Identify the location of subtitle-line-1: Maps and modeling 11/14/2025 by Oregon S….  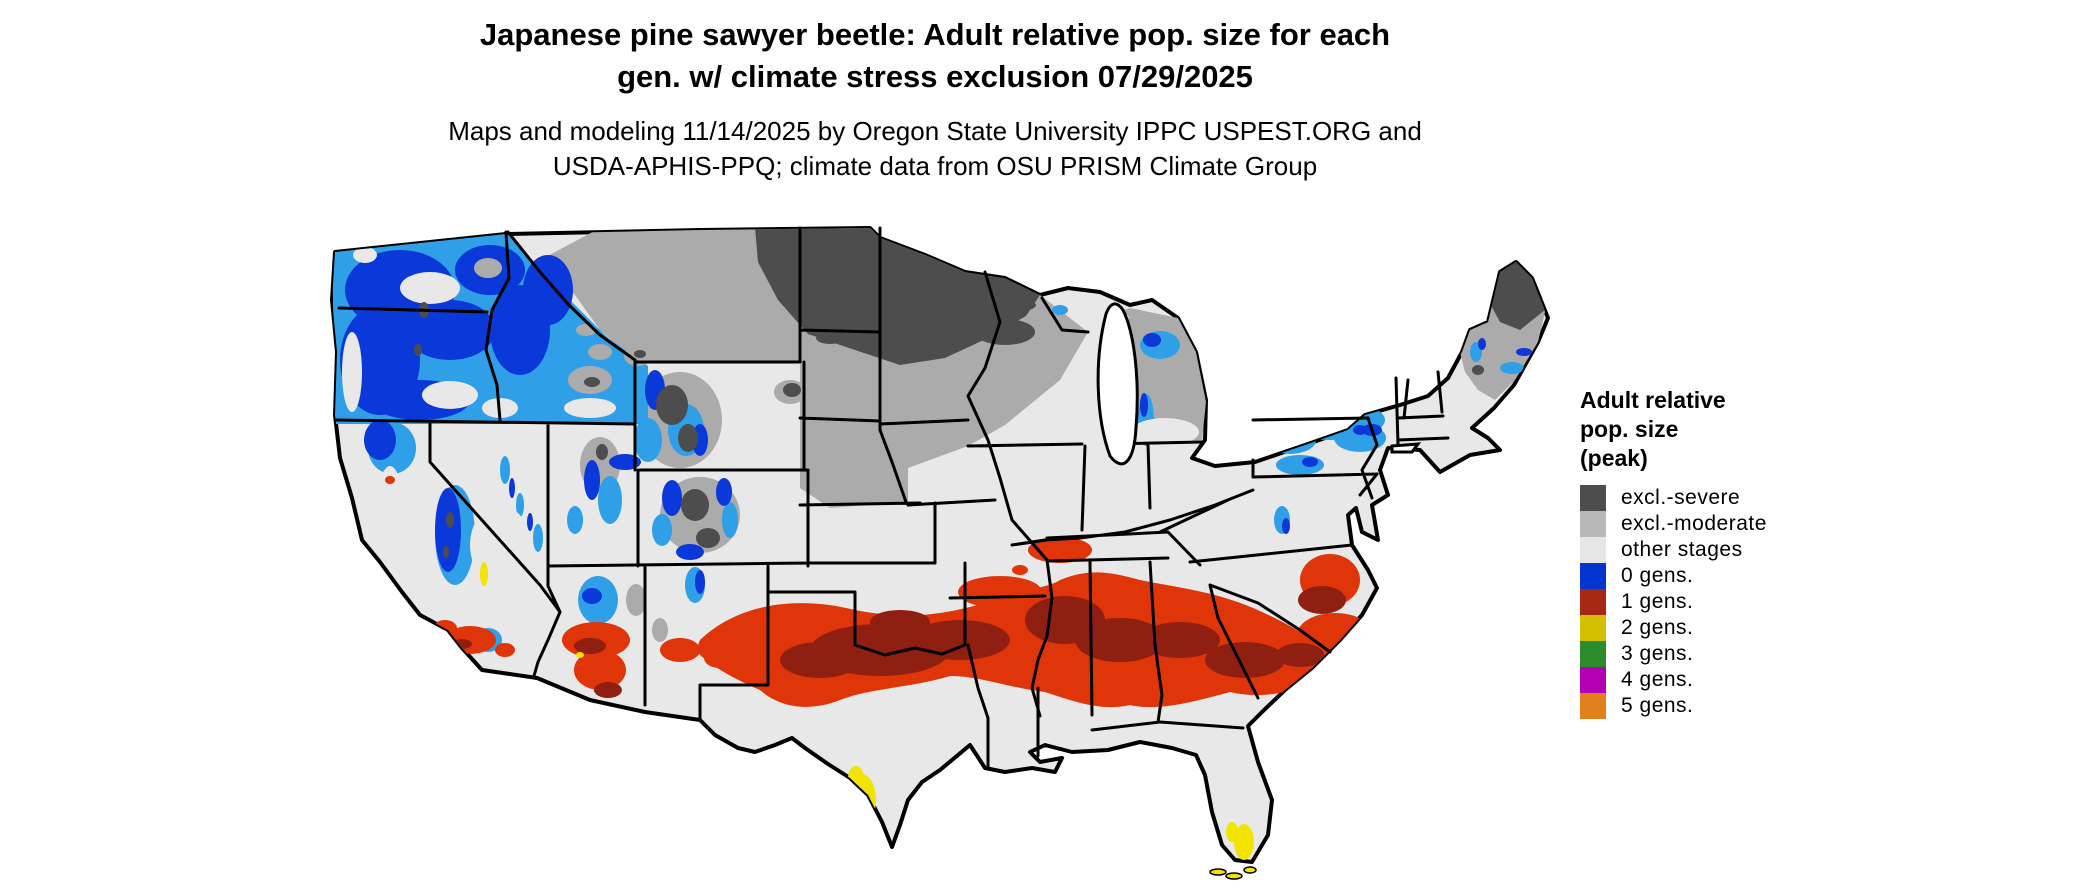
(935, 131).